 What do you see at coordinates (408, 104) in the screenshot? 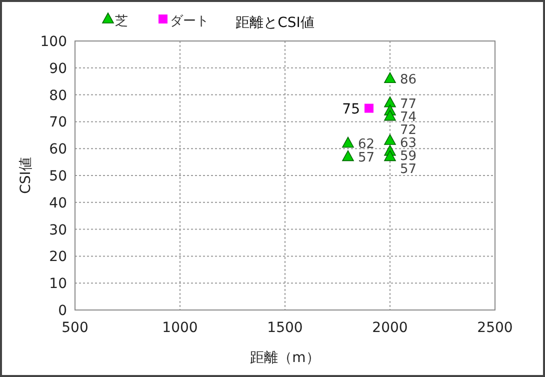
I see `data-label: 77` at bounding box center [408, 104].